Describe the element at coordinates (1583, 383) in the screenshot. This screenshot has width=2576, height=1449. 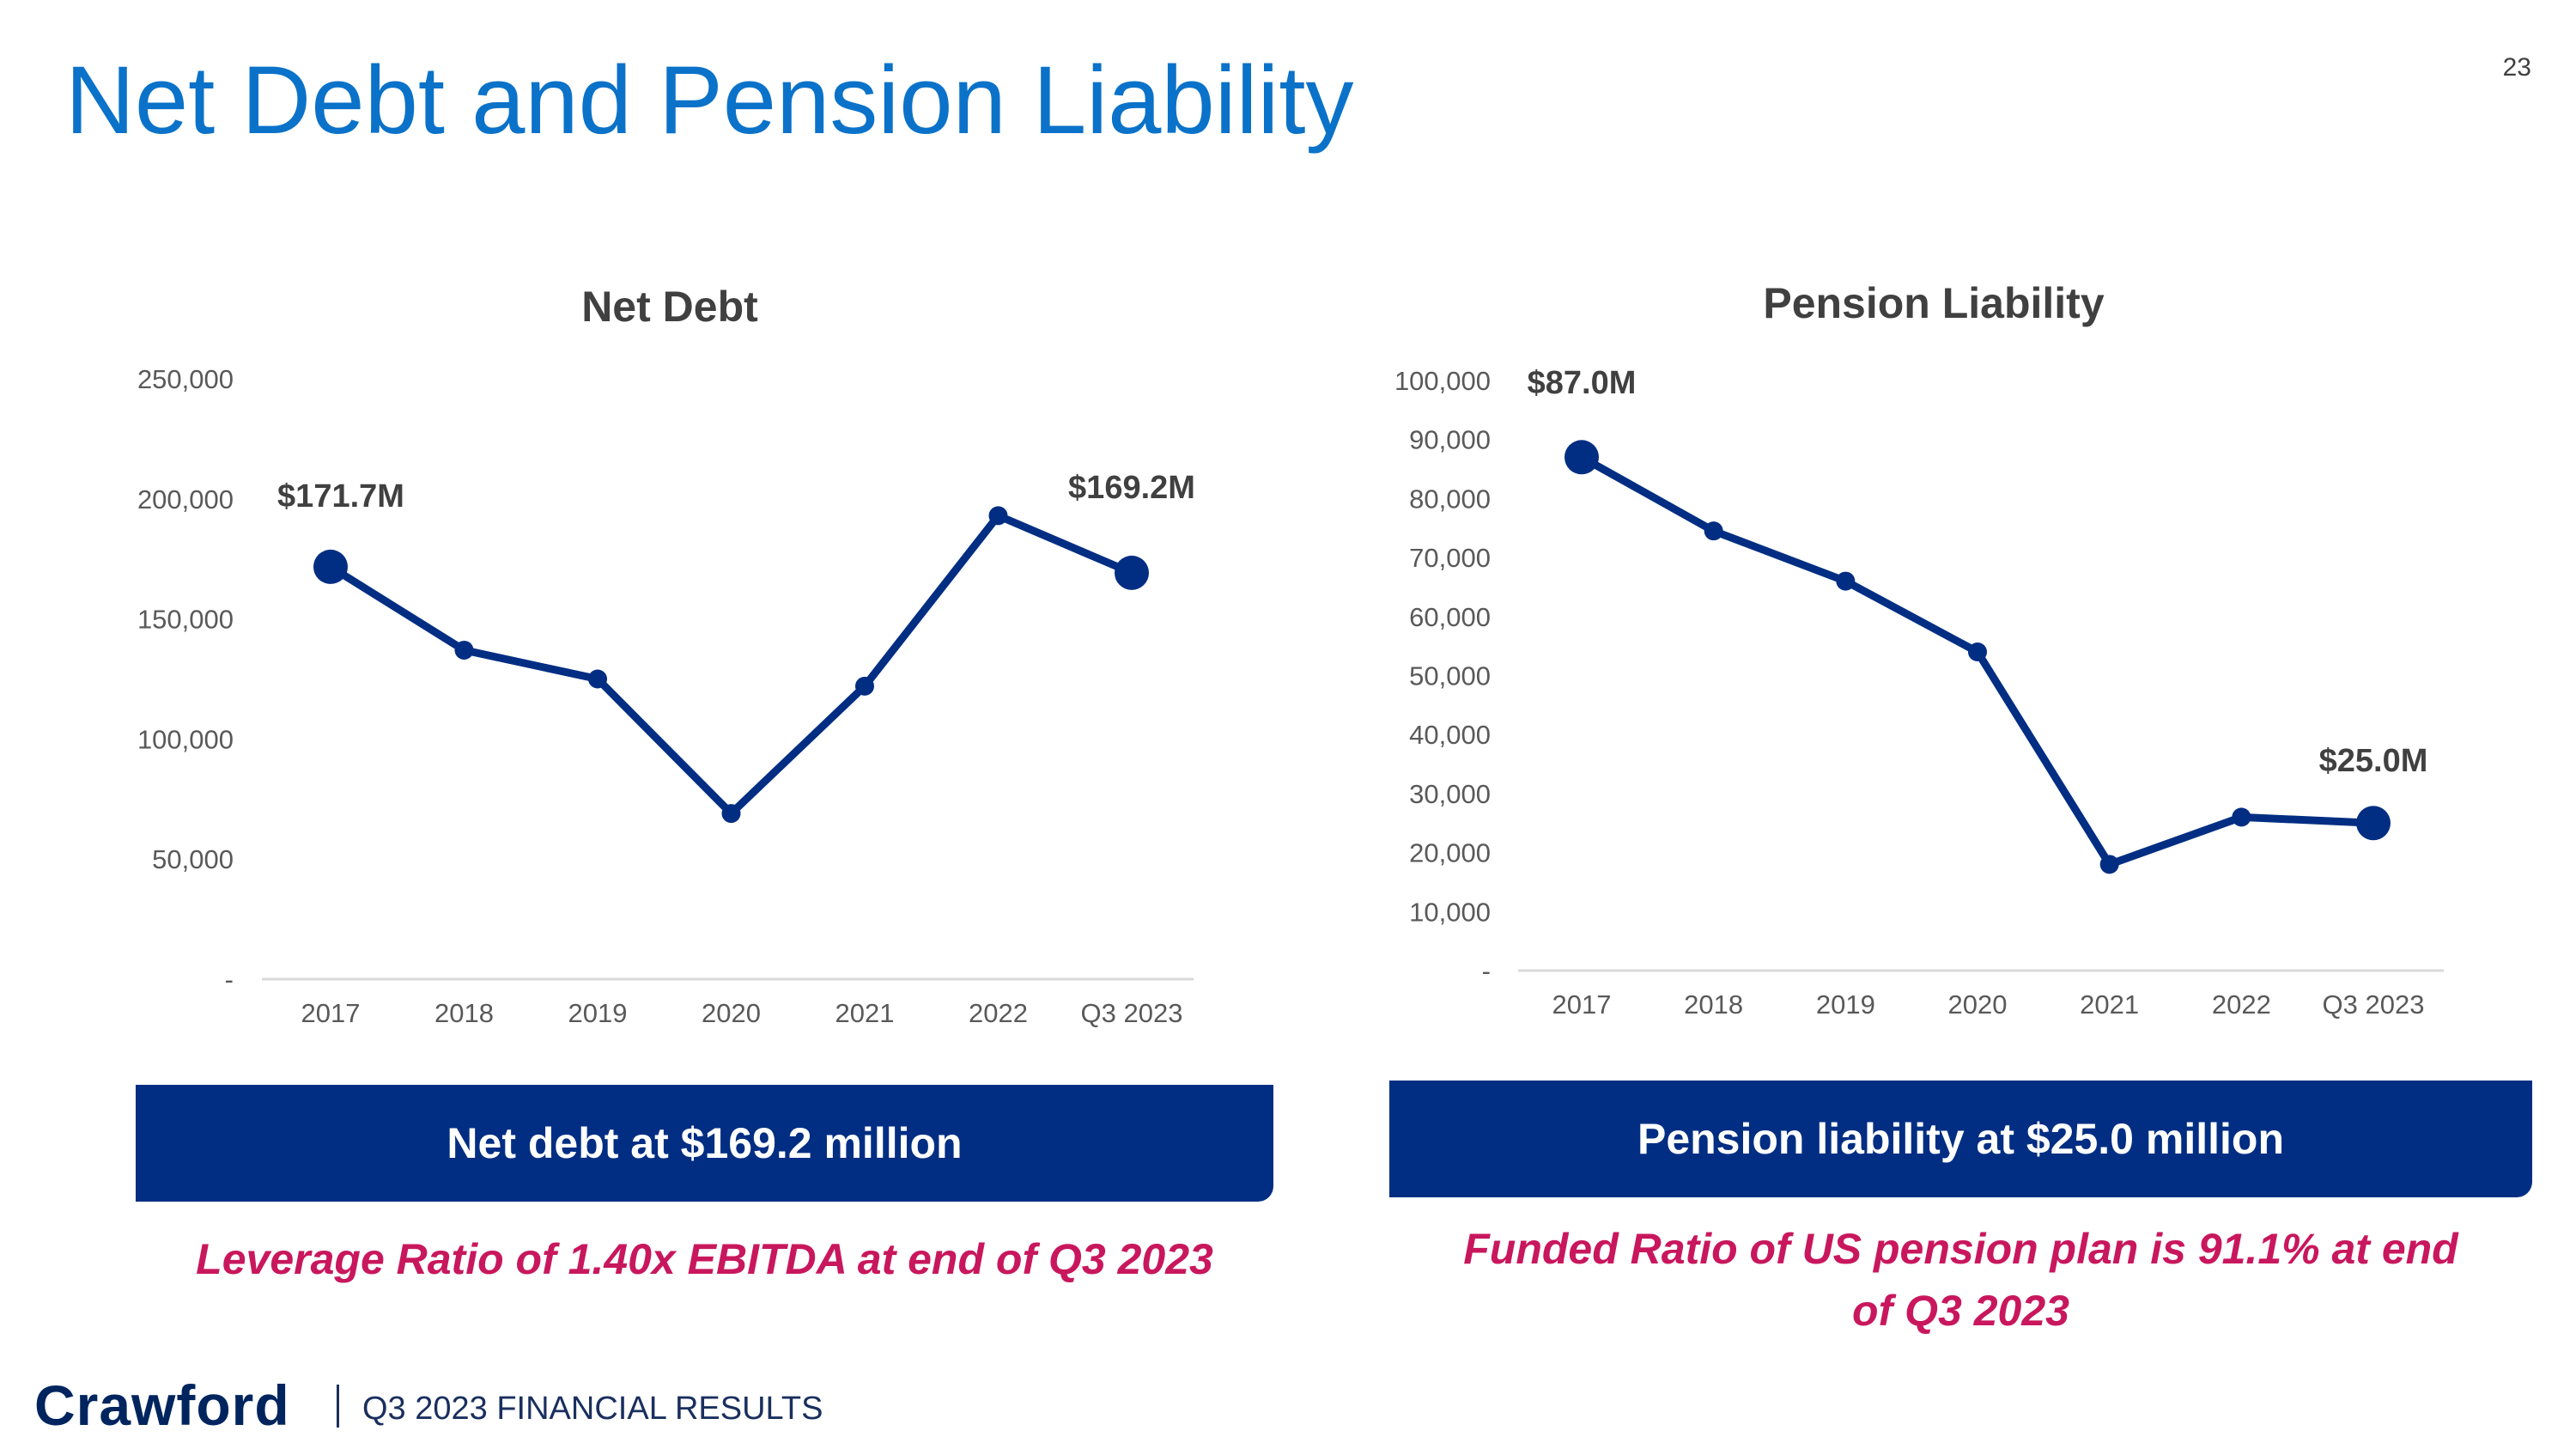
I see `data-label: $87.0M` at that location.